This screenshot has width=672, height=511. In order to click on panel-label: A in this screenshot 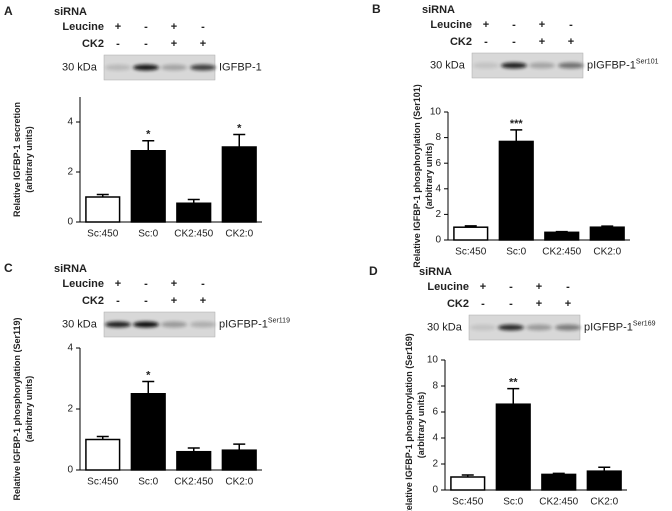, I will do `click(8, 11)`.